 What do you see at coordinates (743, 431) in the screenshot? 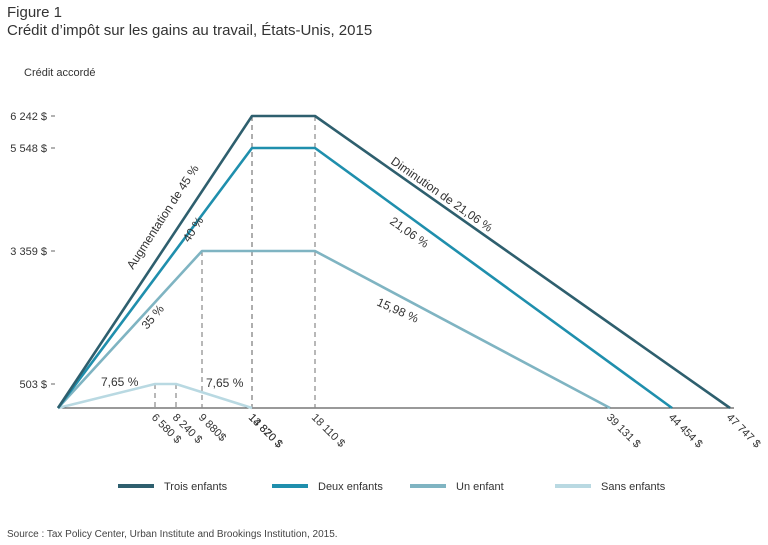
I see `x-tick-label: 47 747 $` at bounding box center [743, 431].